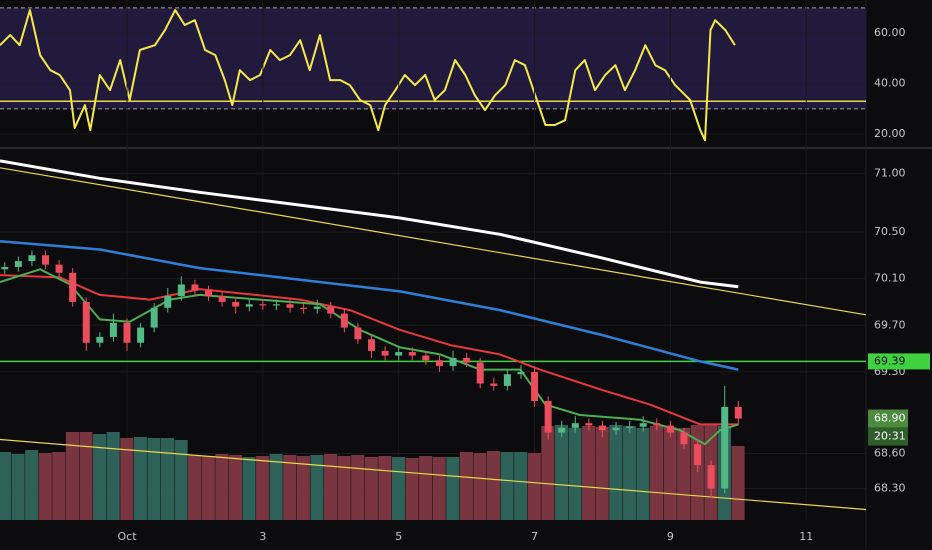 This screenshot has width=932, height=550. I want to click on last-price-label: 68.90, so click(890, 418).